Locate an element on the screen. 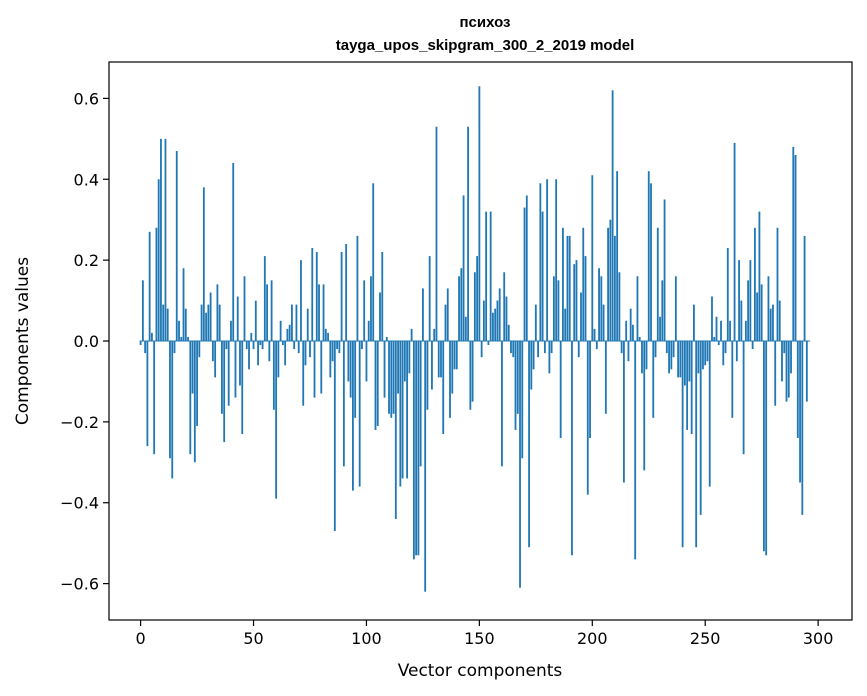  y-tick-label: 0.4 is located at coordinates (86, 179).